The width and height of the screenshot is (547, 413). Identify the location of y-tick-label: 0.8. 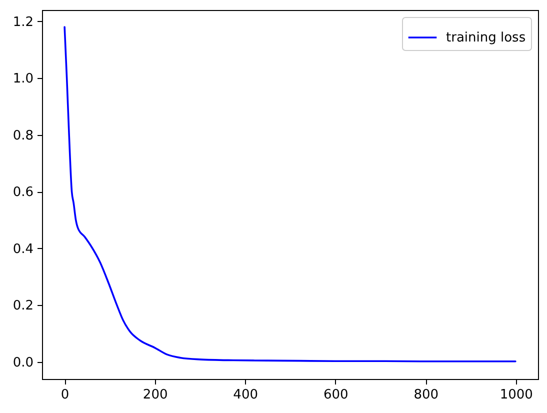
(23, 136).